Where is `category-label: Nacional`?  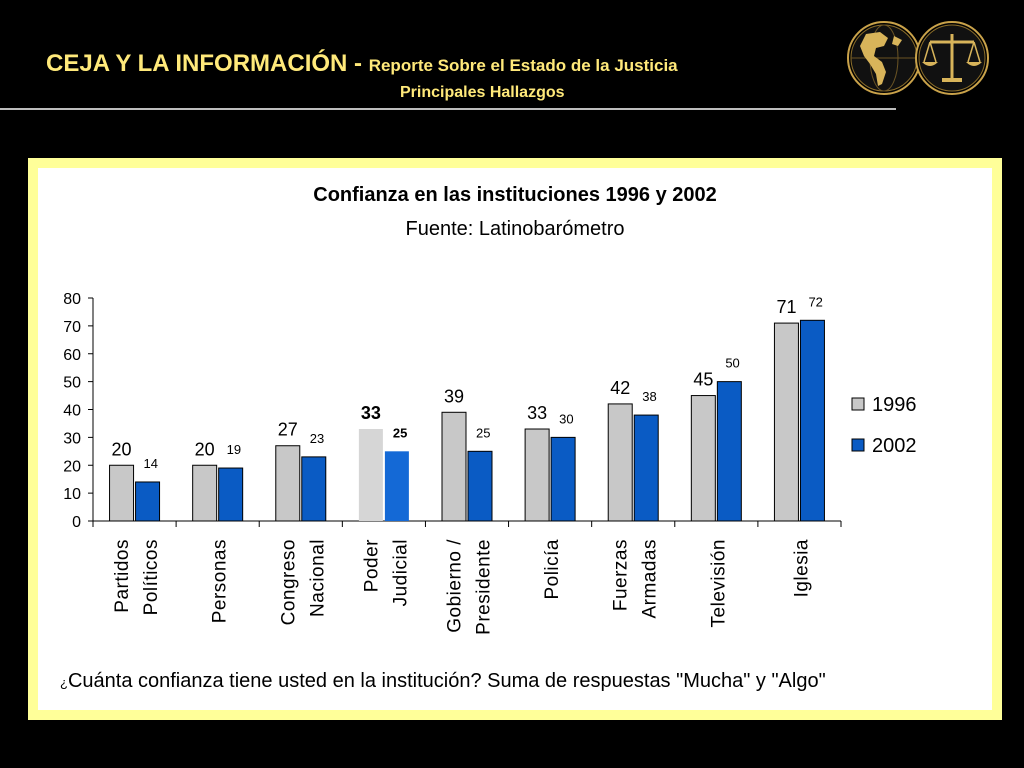
category-label: Nacional is located at coordinates (317, 578).